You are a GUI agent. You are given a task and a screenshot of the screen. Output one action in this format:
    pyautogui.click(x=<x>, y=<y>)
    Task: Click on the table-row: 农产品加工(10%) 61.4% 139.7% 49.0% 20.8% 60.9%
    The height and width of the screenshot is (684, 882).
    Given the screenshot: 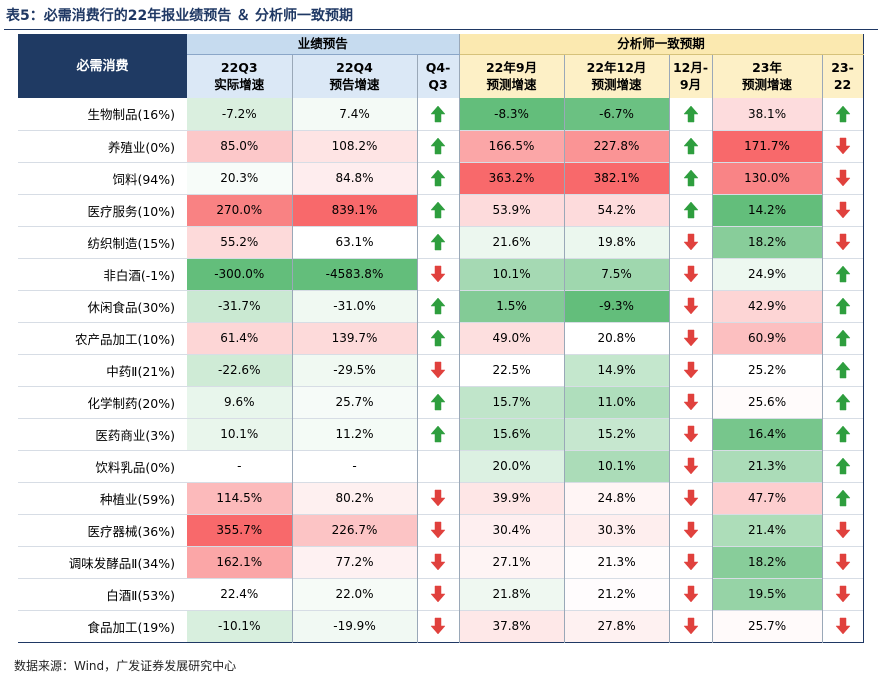 What is the action you would take?
    pyautogui.click(x=441, y=338)
    